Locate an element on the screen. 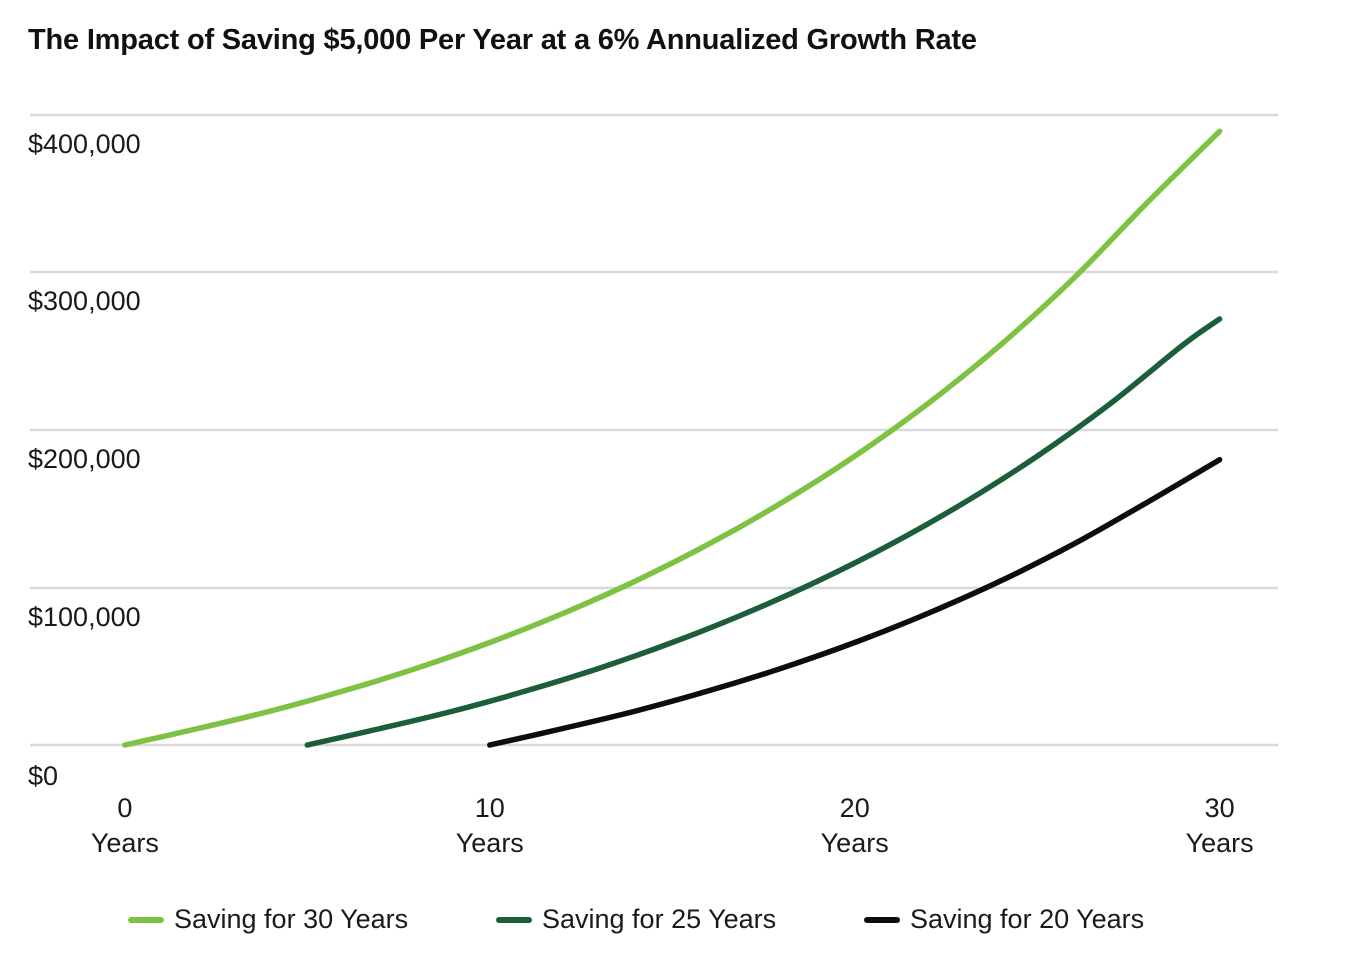 Image resolution: width=1349 pixels, height=968 pixels. y-tick-label: $300,000 is located at coordinates (84, 301).